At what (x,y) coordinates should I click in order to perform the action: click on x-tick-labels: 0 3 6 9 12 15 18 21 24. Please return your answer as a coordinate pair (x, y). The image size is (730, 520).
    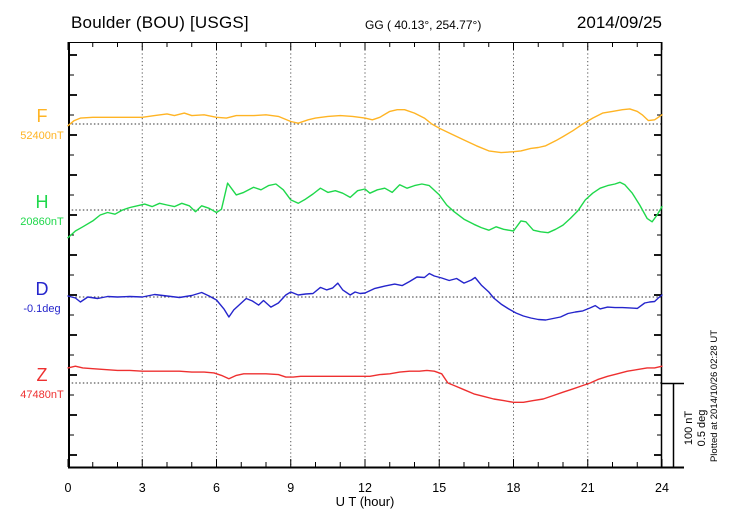
    Looking at the image, I should click on (367, 488).